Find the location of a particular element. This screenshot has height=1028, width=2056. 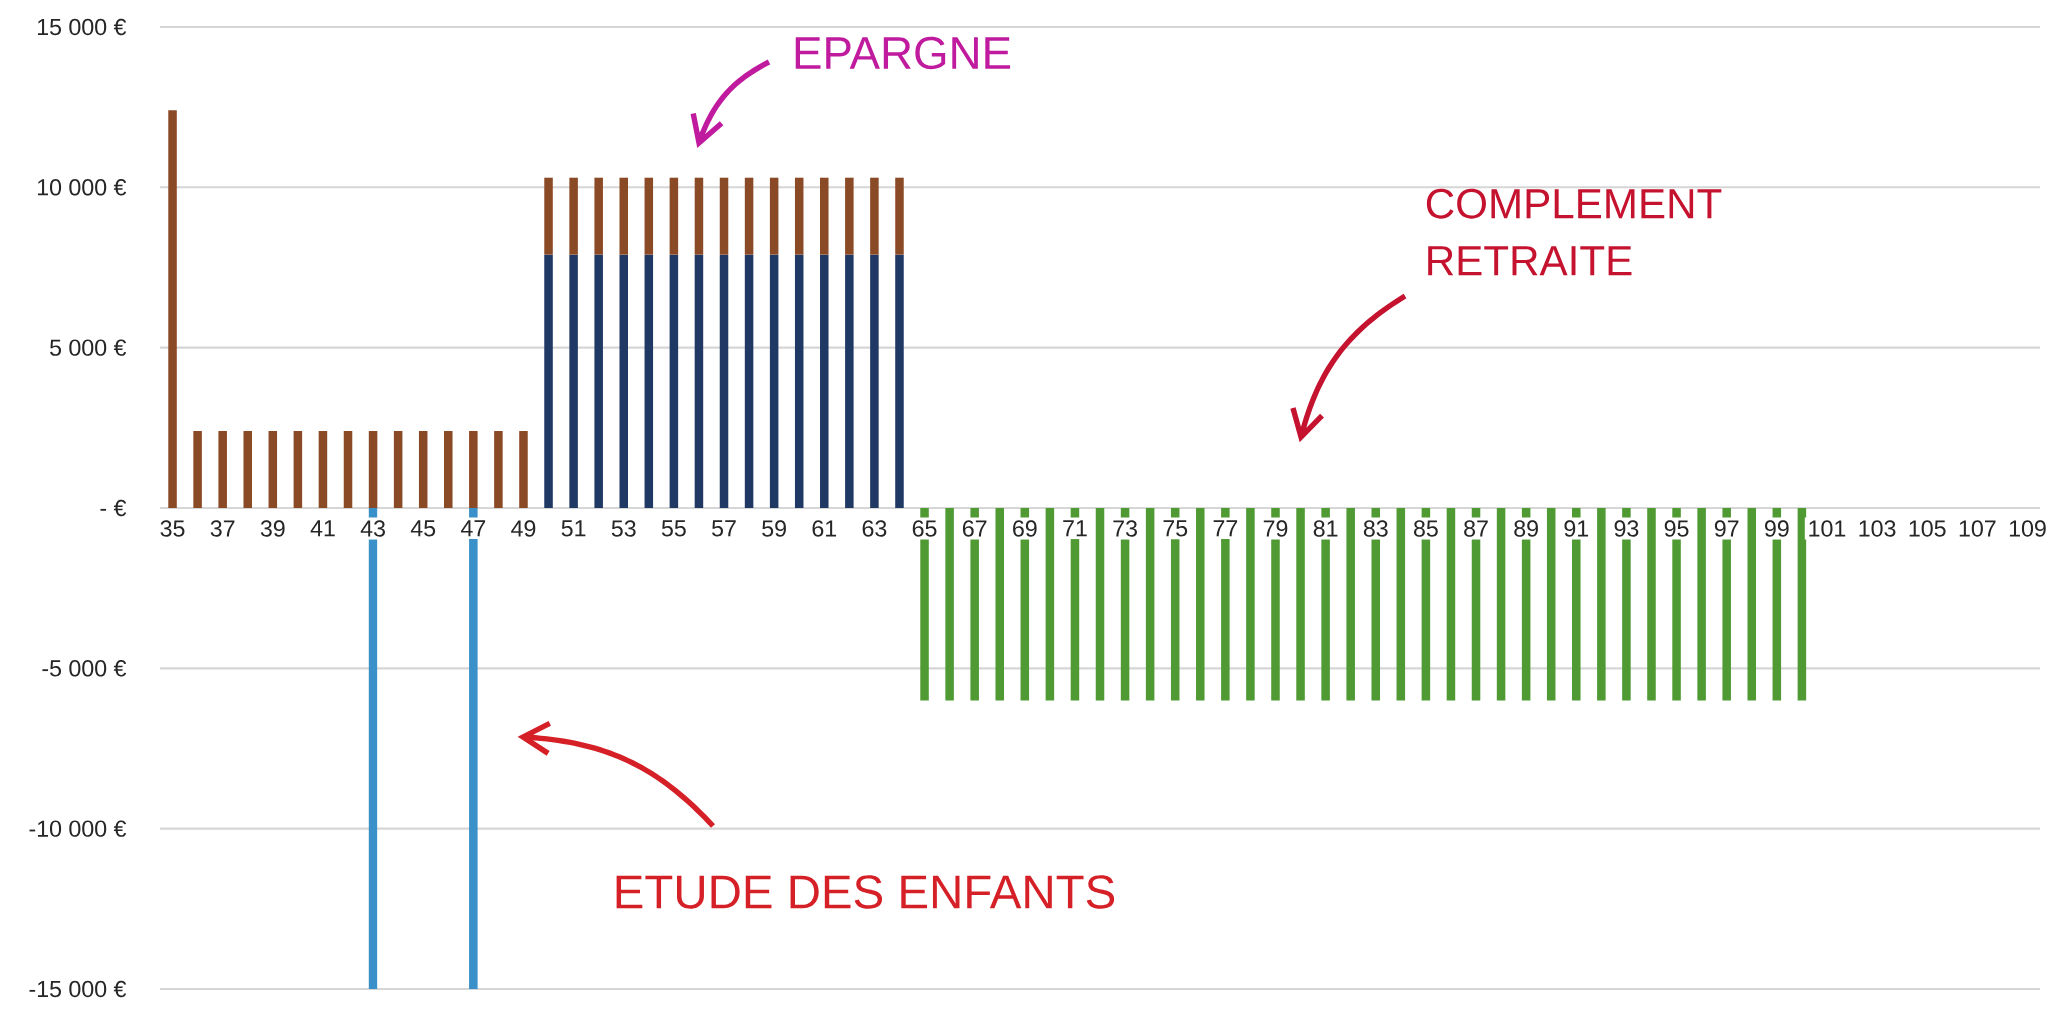

x-tick-label: 71 is located at coordinates (1075, 528).